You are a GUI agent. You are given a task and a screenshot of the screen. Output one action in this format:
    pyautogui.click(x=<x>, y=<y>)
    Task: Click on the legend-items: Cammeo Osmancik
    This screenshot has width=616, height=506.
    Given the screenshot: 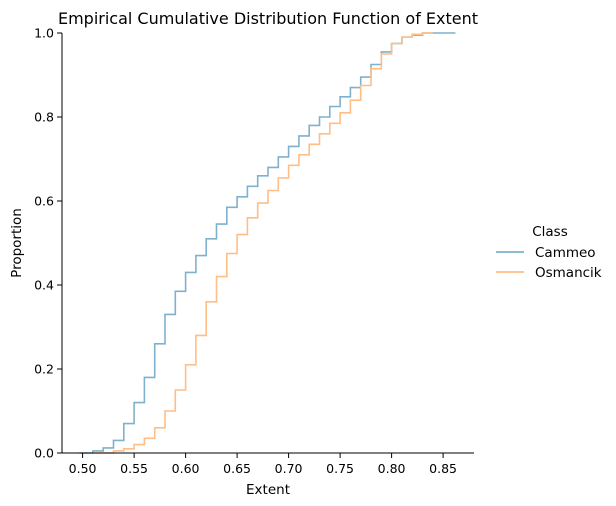 What is the action you would take?
    pyautogui.click(x=549, y=263)
    